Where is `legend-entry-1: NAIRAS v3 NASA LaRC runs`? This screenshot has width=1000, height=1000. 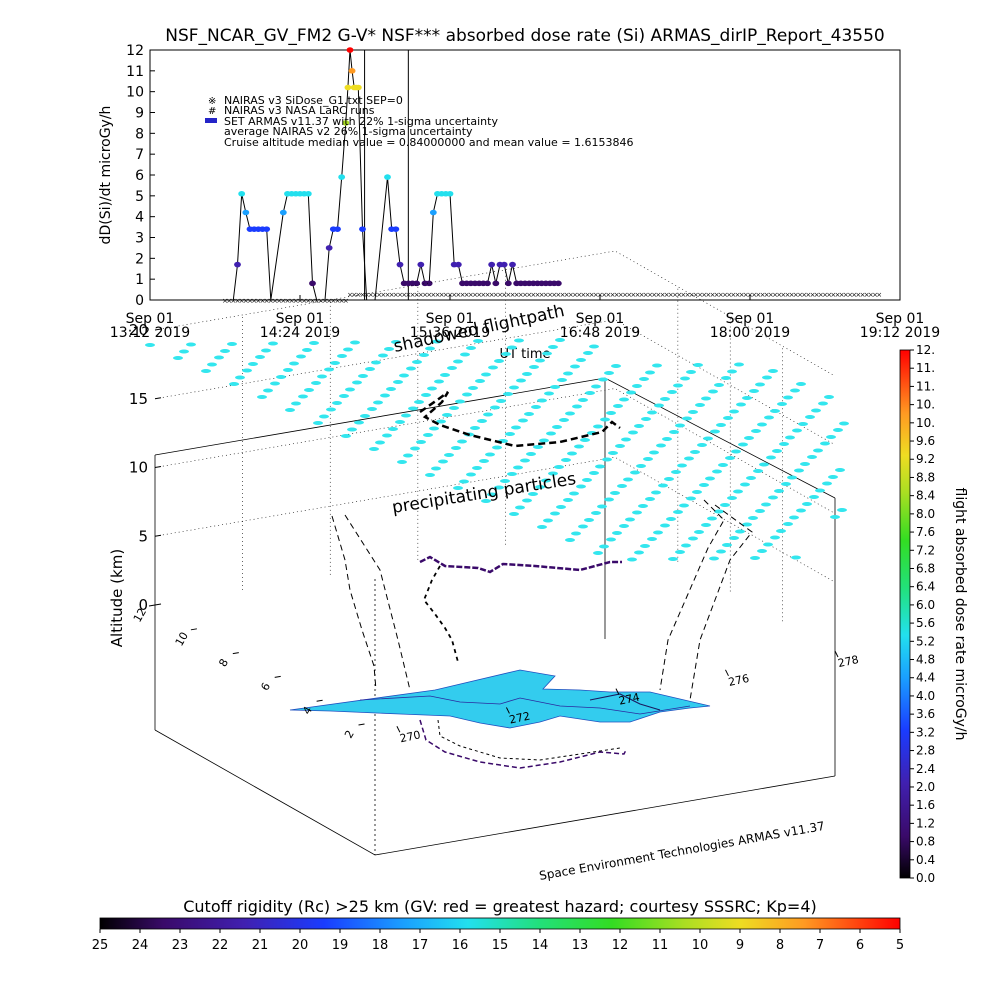 legend-entry-1: NAIRAS v3 NASA LaRC runs is located at coordinates (299, 110).